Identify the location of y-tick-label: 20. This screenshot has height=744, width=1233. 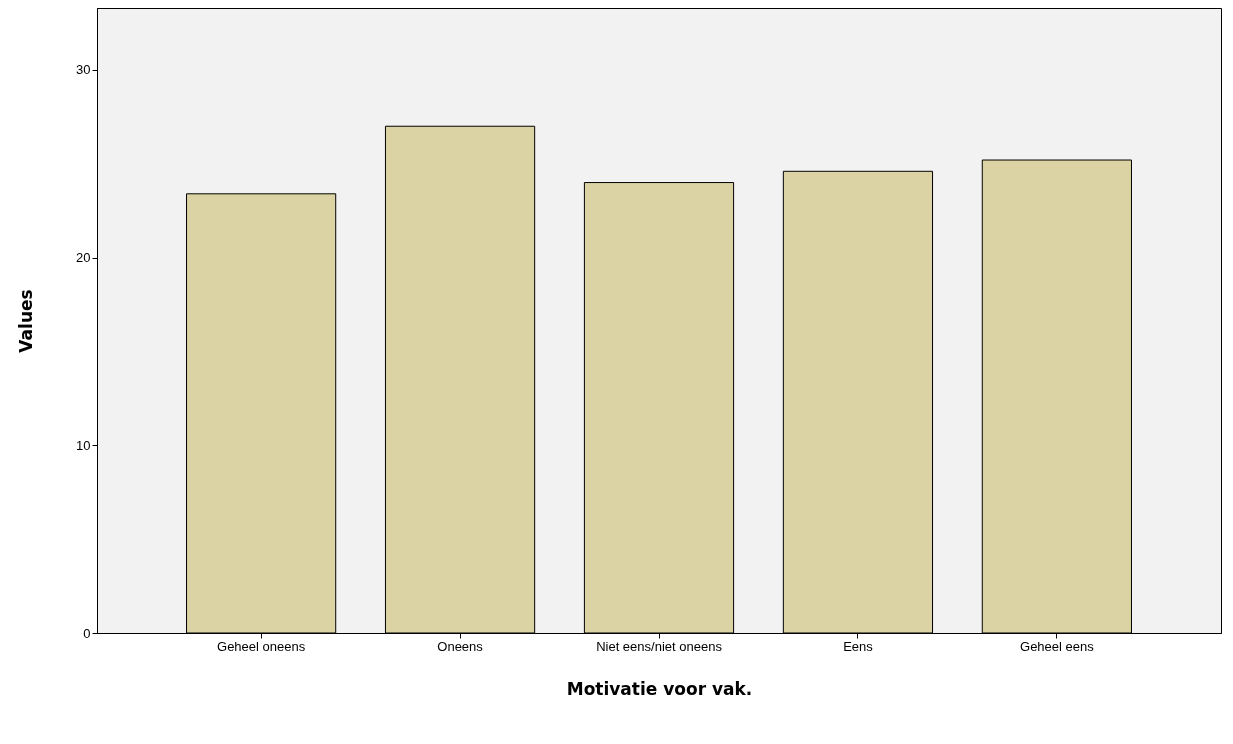
(83, 258).